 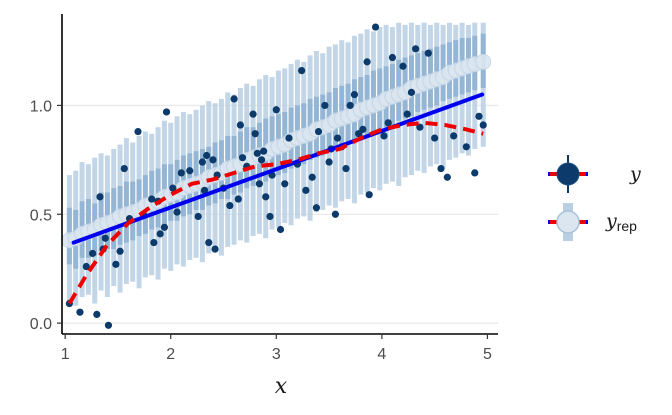 What do you see at coordinates (487, 354) in the screenshot?
I see `x-tick-label: 5` at bounding box center [487, 354].